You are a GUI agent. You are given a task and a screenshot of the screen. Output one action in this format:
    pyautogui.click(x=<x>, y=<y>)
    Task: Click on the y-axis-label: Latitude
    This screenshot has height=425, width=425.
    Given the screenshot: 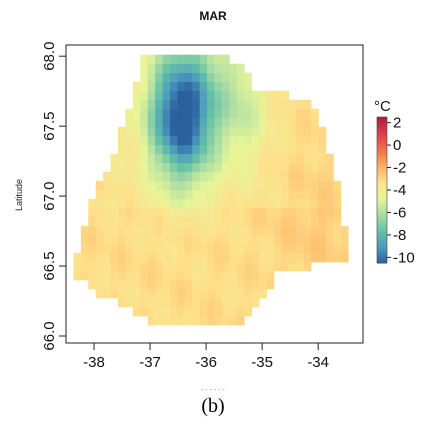 What is the action you would take?
    pyautogui.click(x=19, y=195)
    